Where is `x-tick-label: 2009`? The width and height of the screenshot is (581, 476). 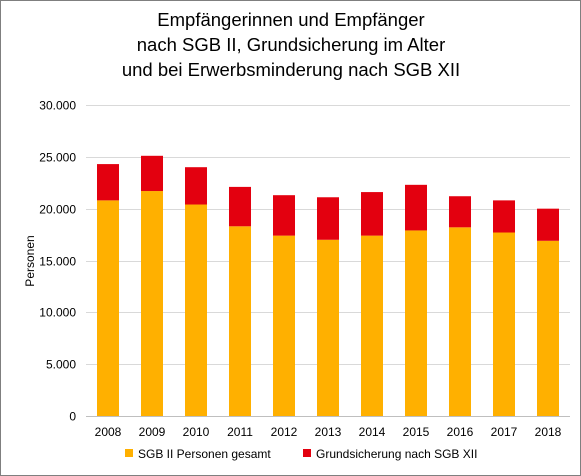 x-tick-label: 2009 is located at coordinates (152, 432).